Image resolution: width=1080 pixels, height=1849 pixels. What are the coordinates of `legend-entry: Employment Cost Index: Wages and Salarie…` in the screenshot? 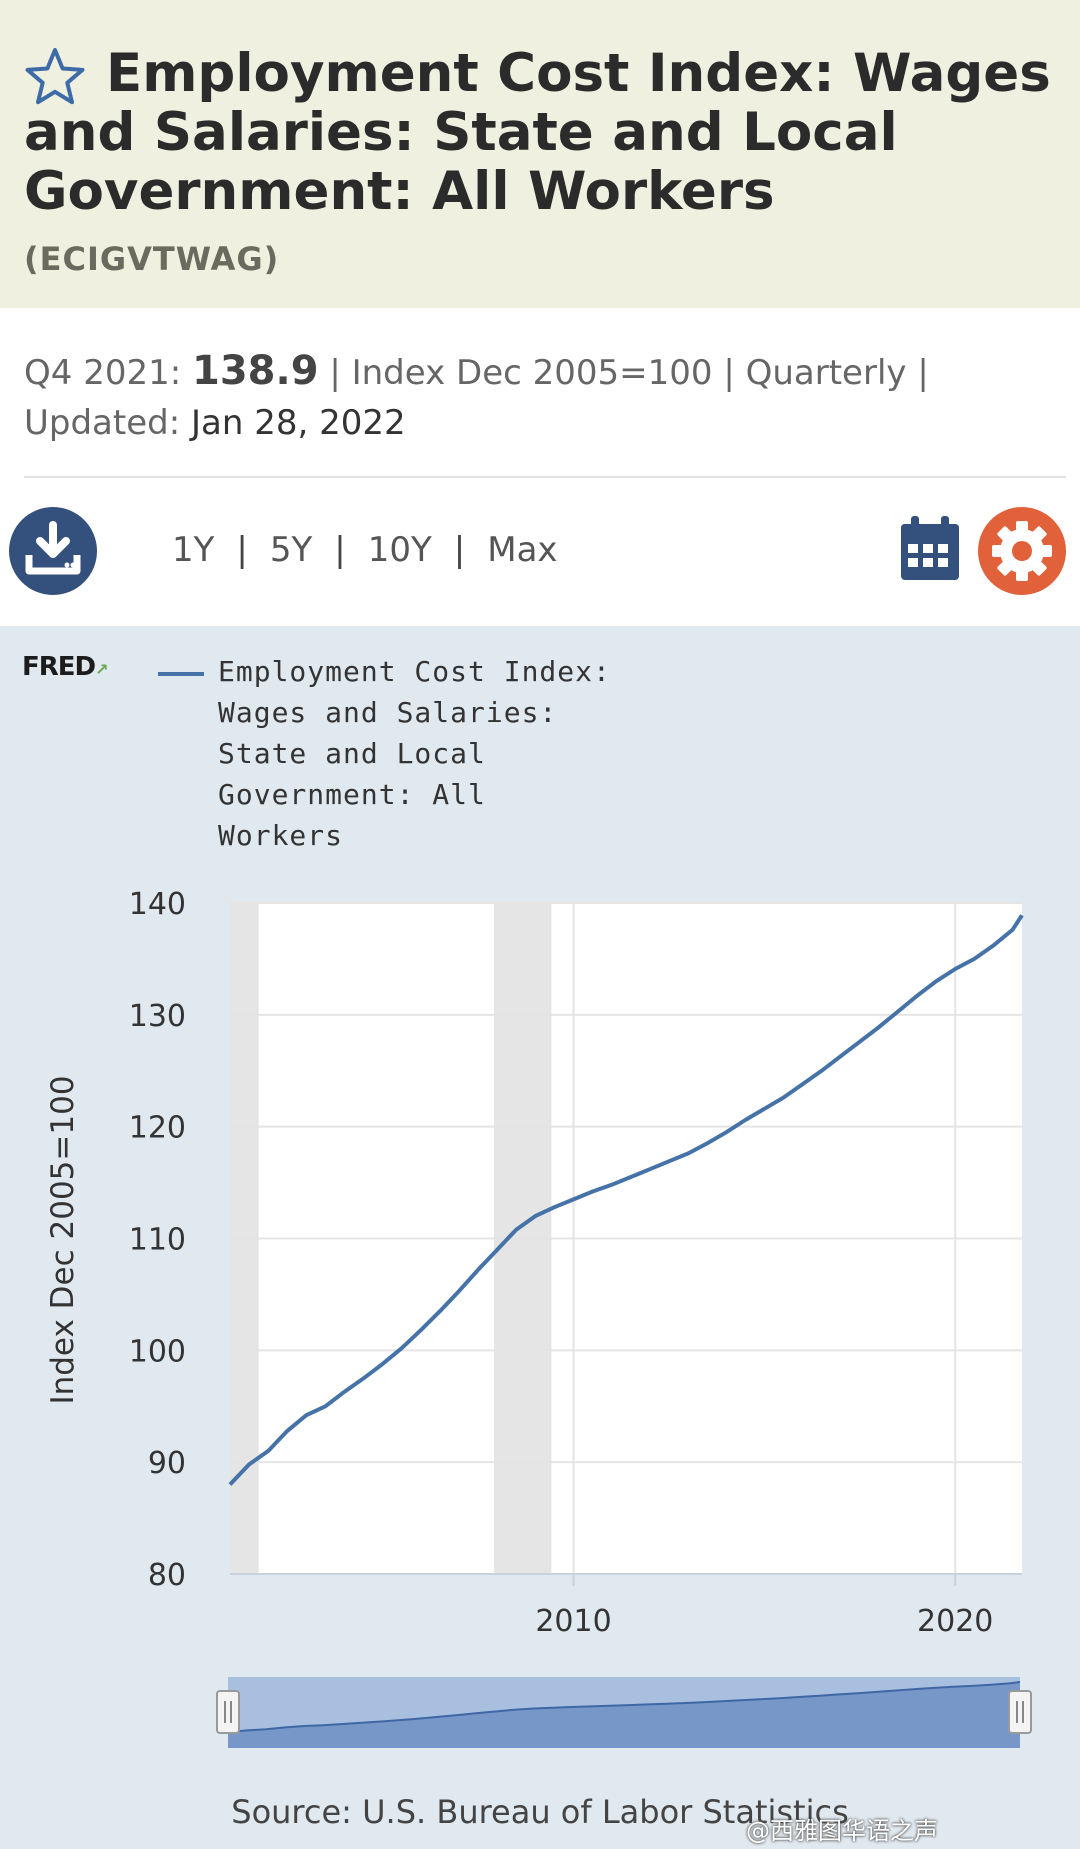 It's located at (414, 753).